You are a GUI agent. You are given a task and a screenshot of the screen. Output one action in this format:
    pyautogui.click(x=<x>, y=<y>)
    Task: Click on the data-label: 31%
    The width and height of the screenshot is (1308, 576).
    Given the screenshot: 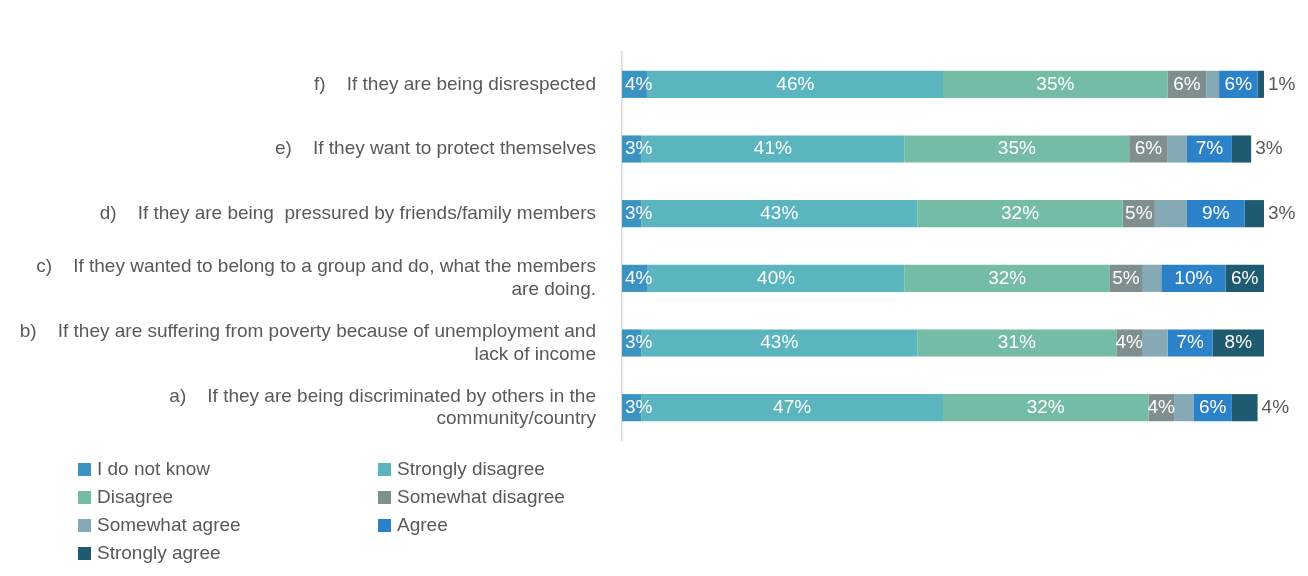 What is the action you would take?
    pyautogui.click(x=1016, y=342)
    